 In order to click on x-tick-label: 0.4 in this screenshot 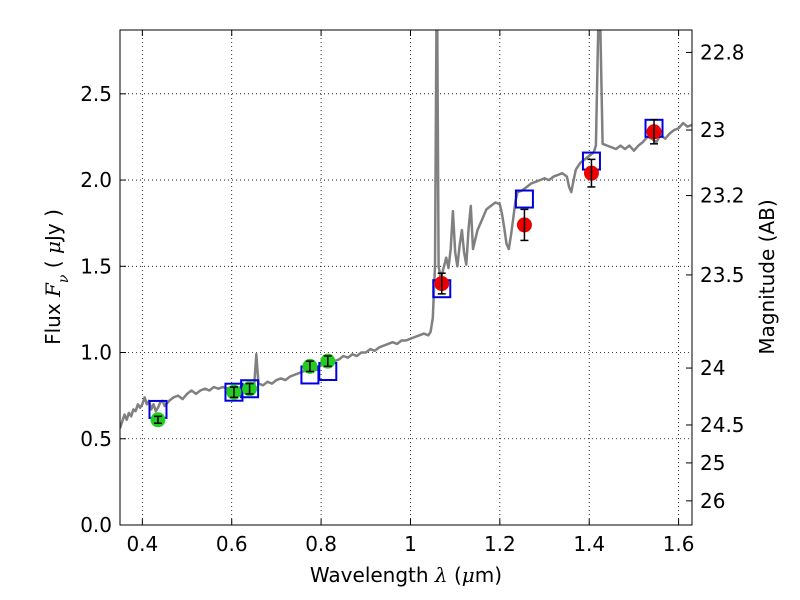, I will do `click(142, 544)`.